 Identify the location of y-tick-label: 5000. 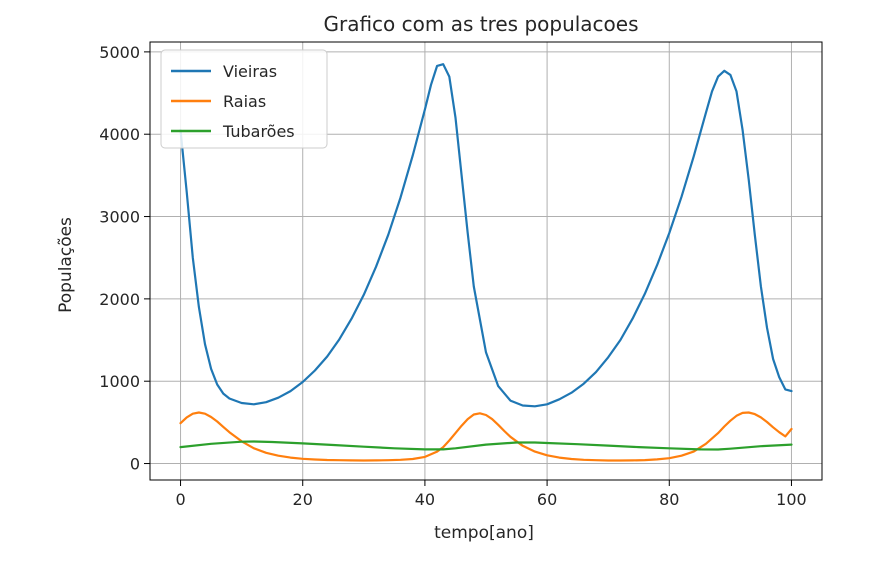
(119, 52).